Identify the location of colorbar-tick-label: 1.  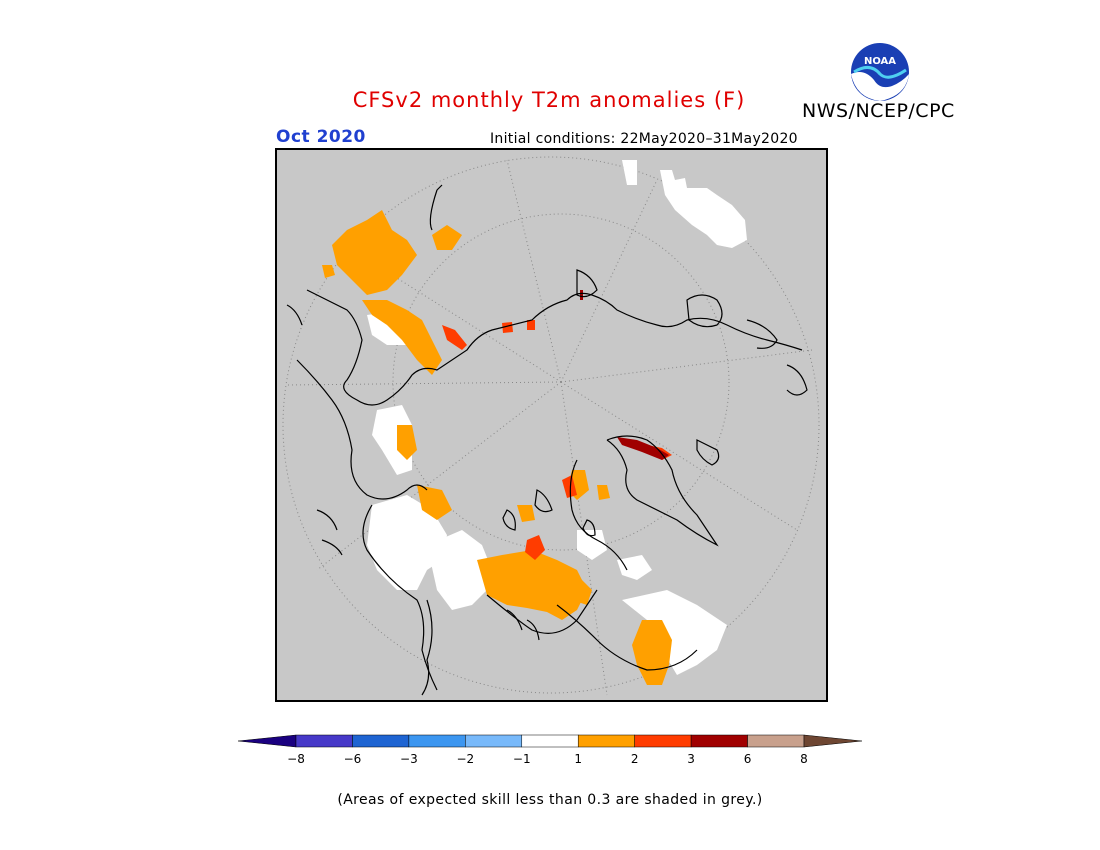
(578, 759).